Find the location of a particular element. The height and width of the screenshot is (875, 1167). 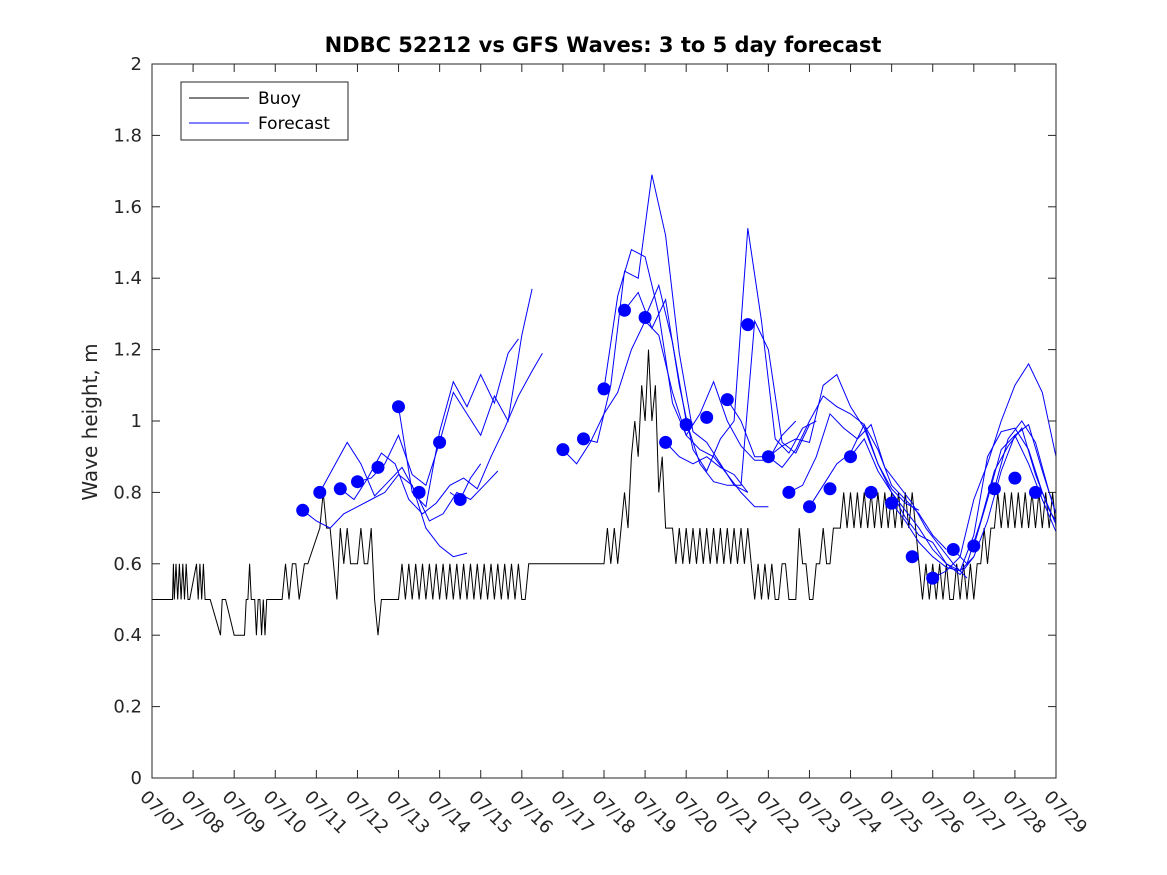

x-tick-label: 07/19 is located at coordinates (655, 813).